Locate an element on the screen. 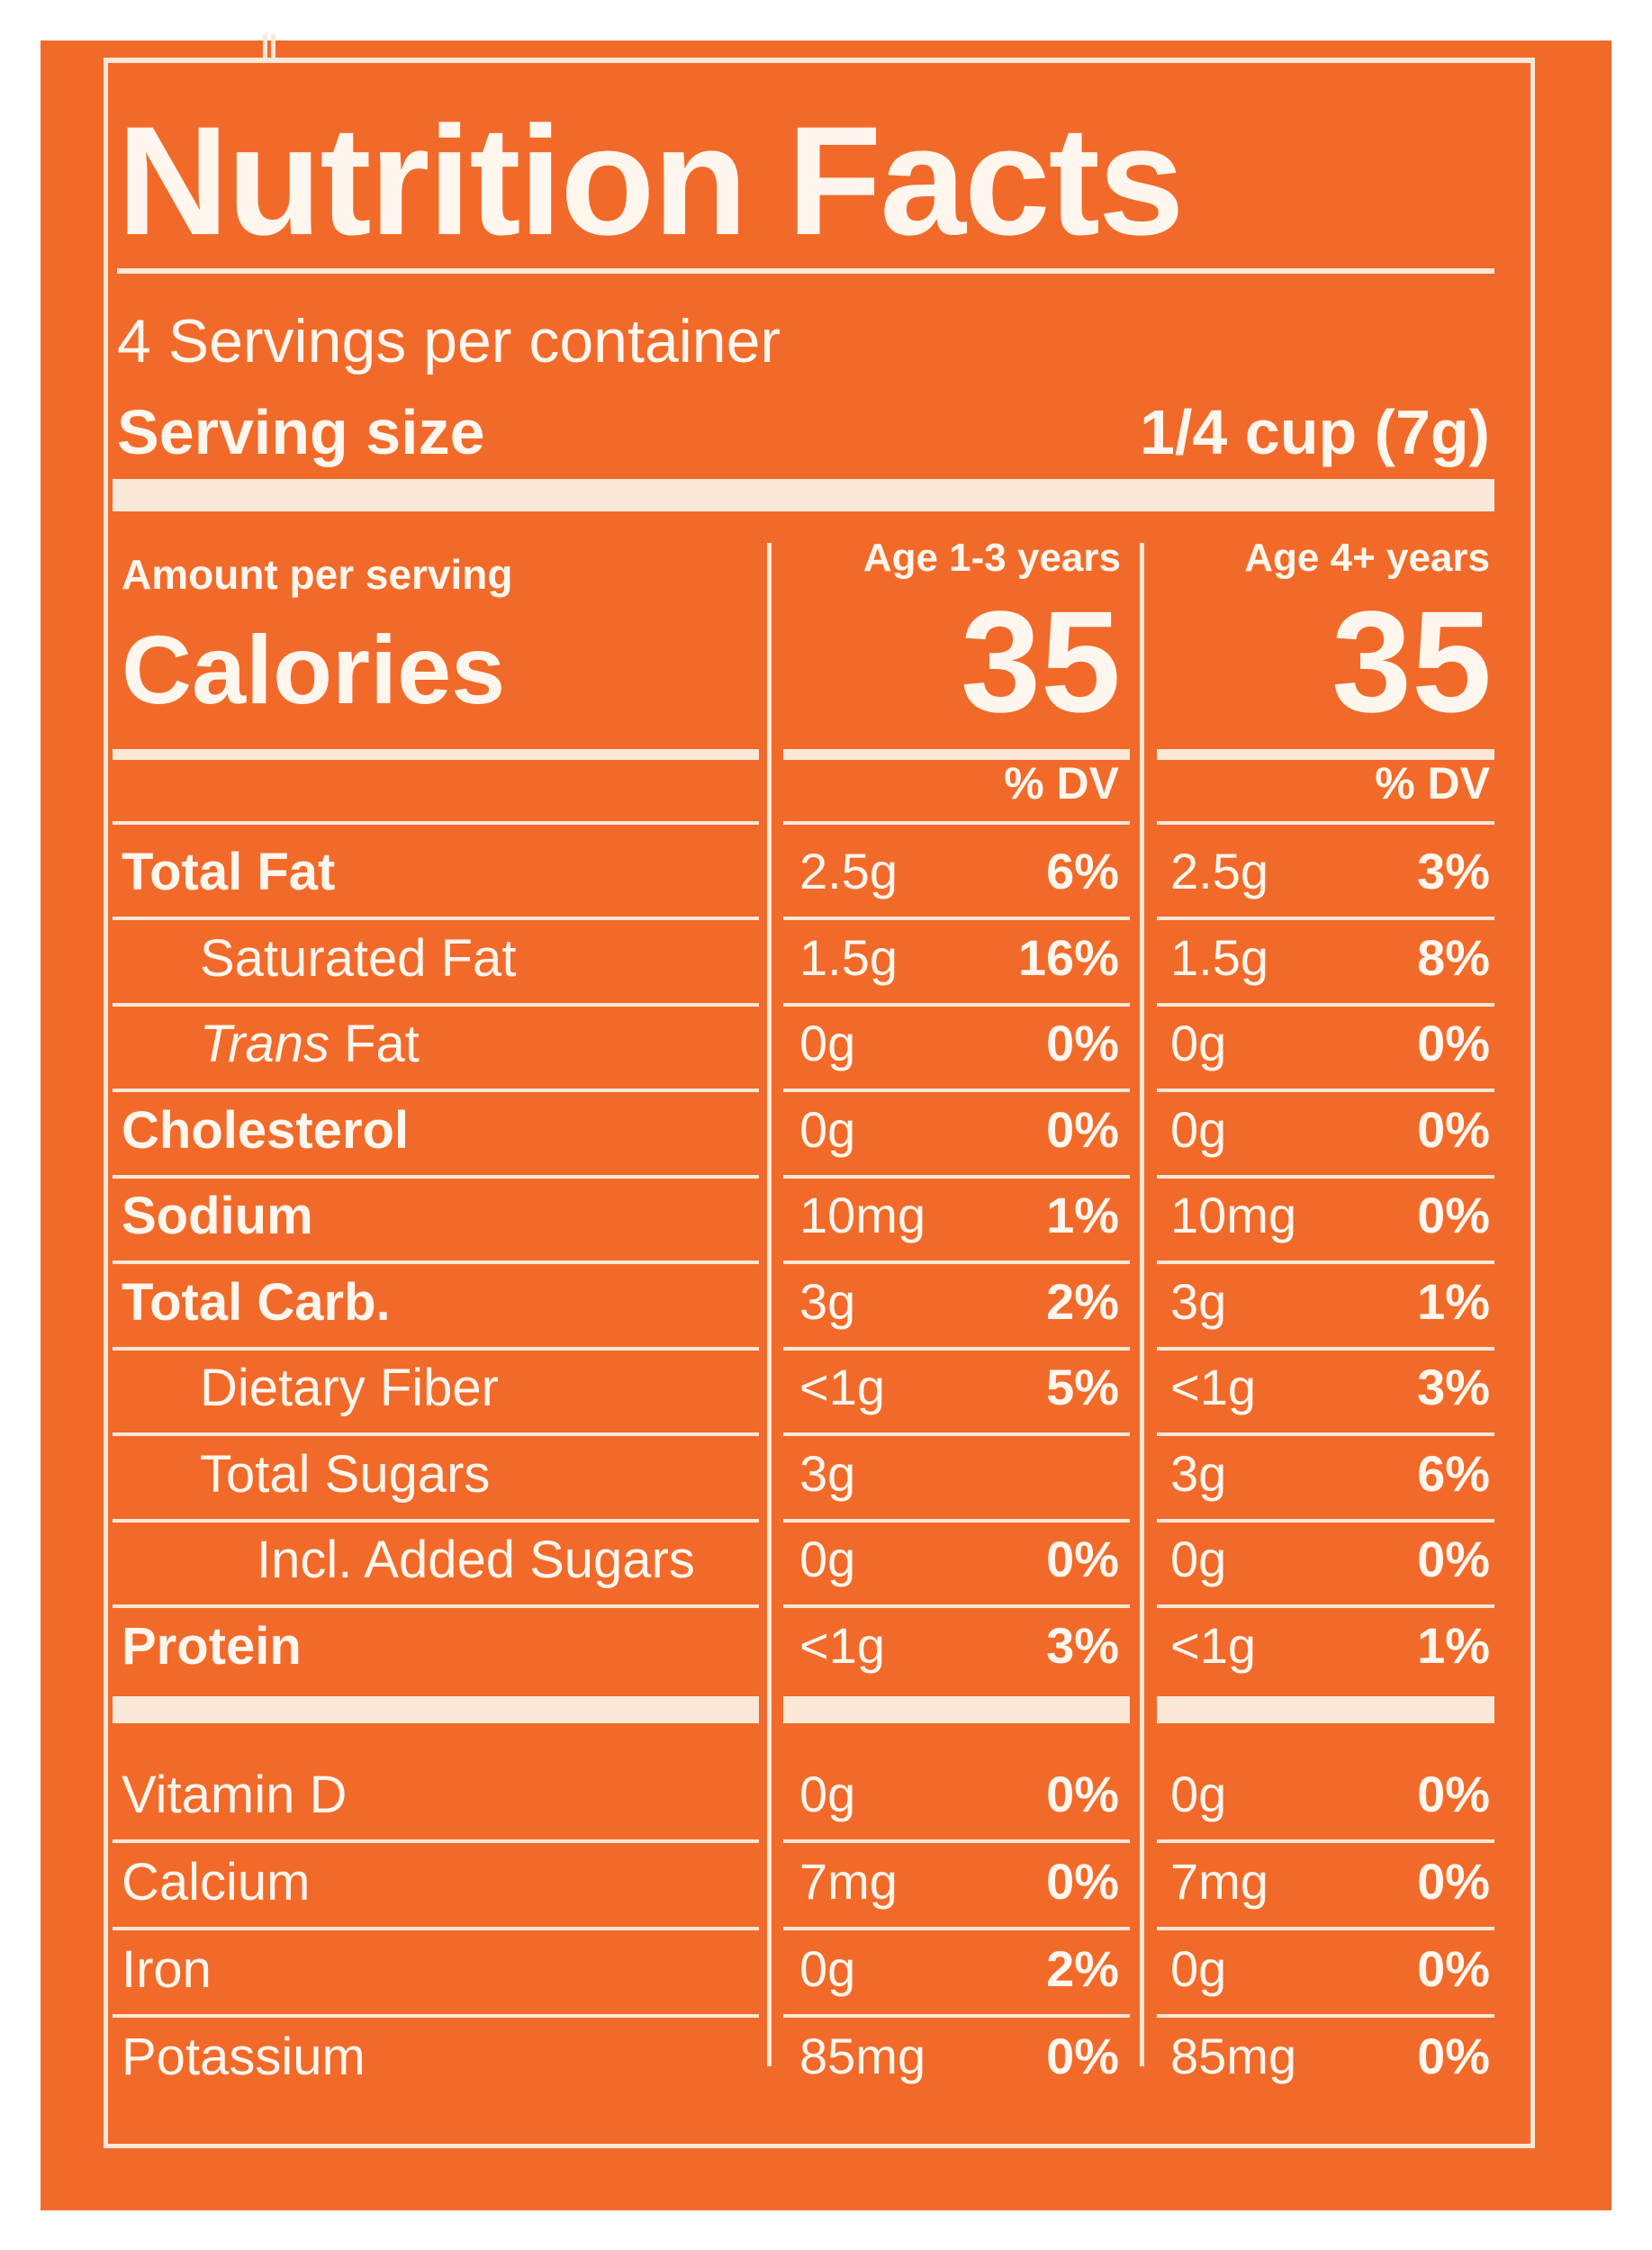  serving-size-label: Serving size is located at coordinates (301, 432).